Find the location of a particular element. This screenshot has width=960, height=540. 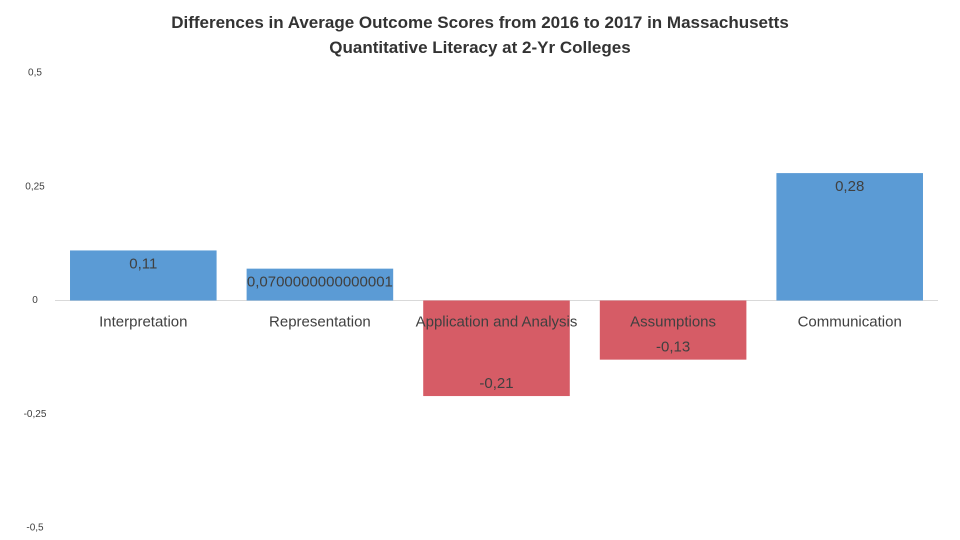

y-tick-label: 0,5 is located at coordinates (35, 73).